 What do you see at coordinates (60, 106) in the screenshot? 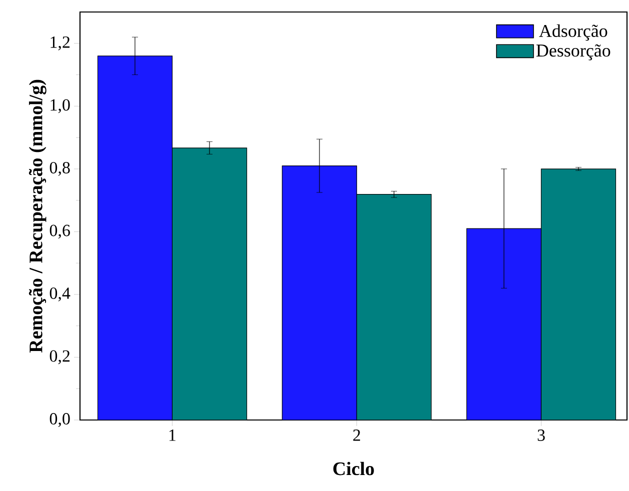
I see `y-tick-label: 1,0` at bounding box center [60, 106].